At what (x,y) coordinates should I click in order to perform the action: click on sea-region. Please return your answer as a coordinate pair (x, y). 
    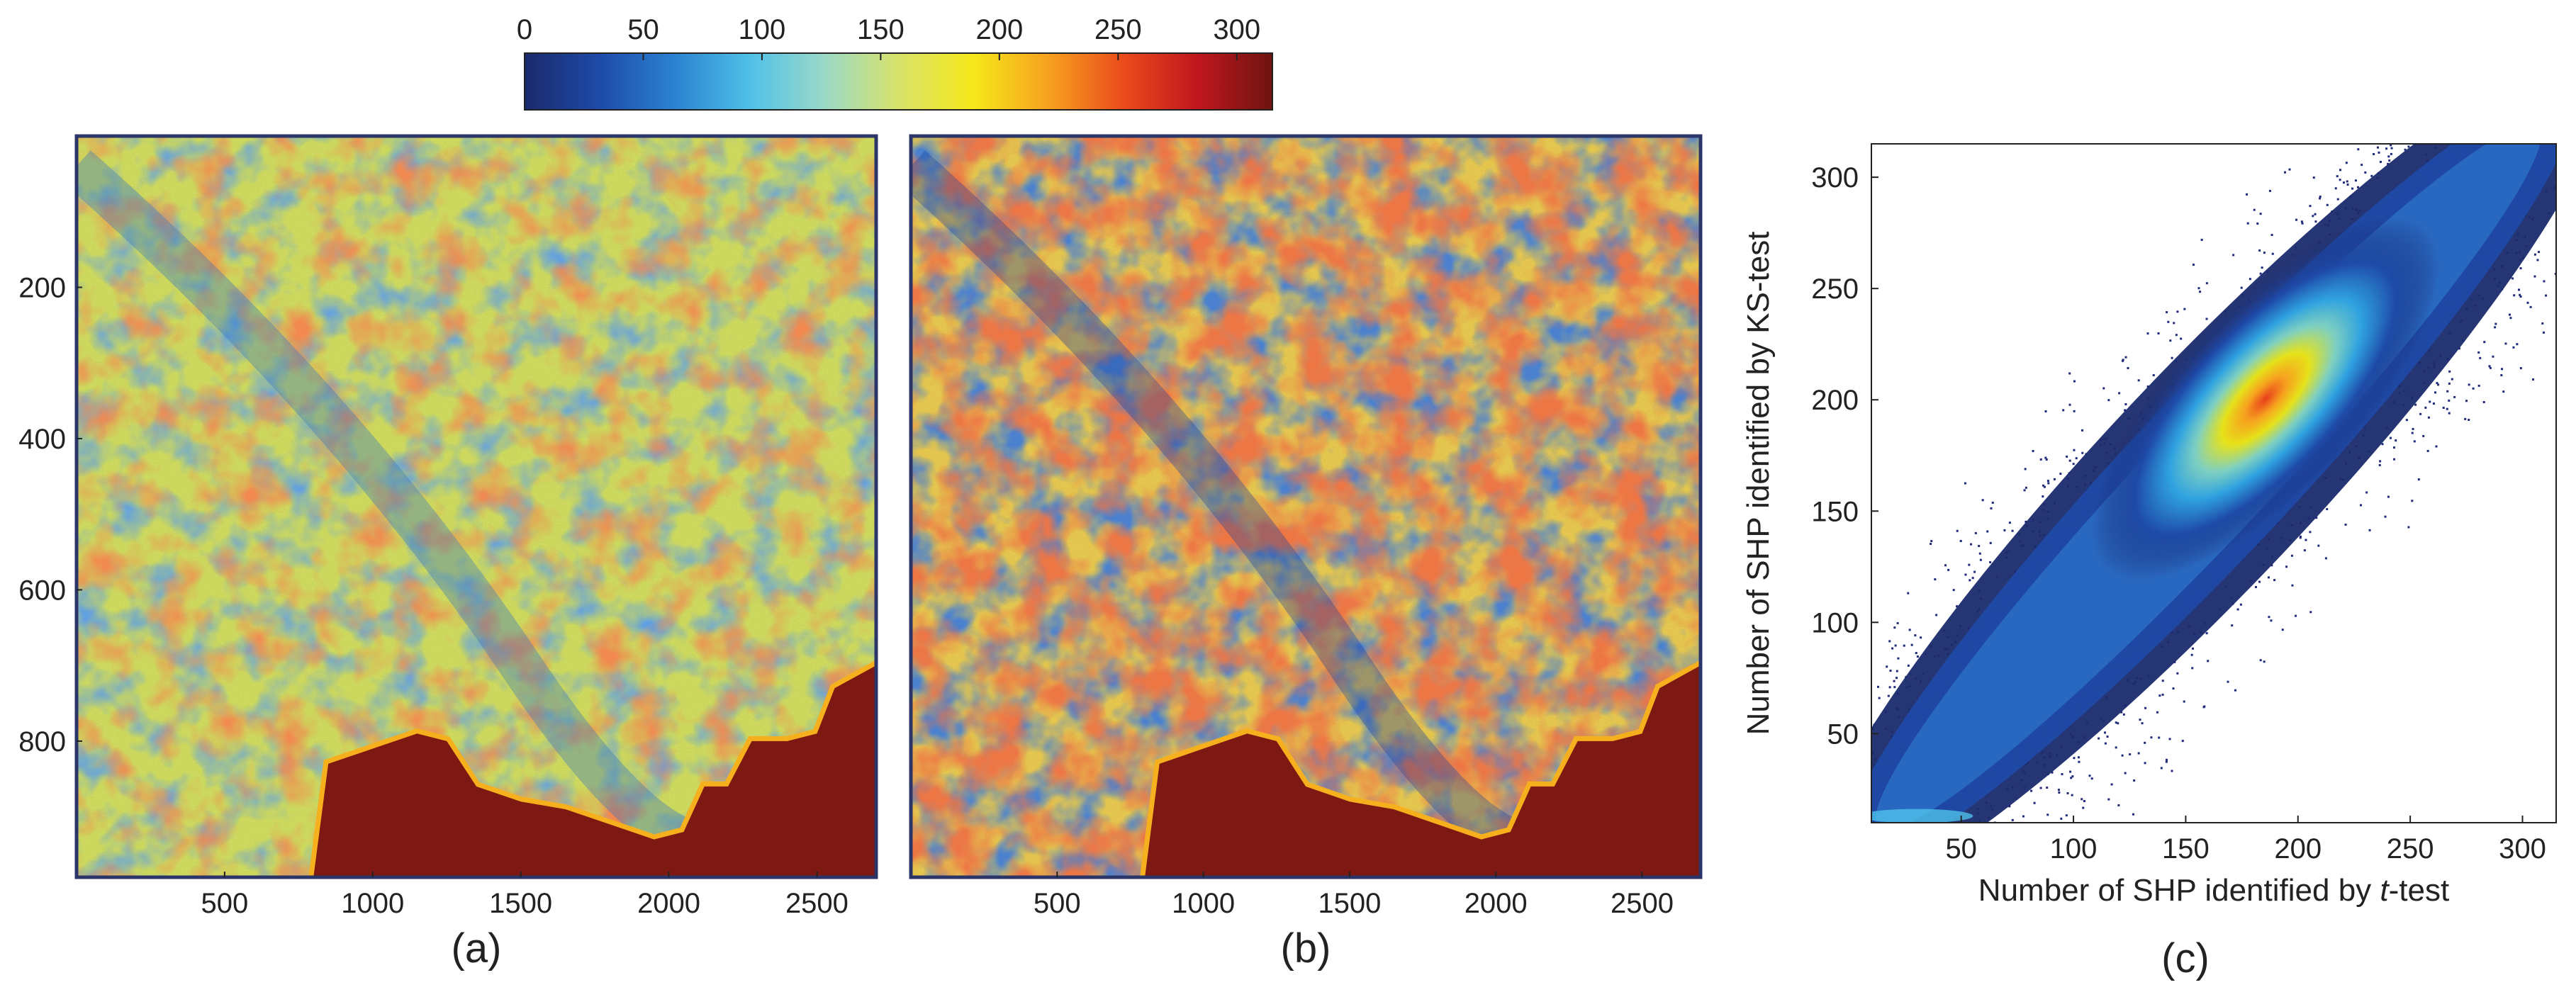
    Looking at the image, I should click on (1423, 771).